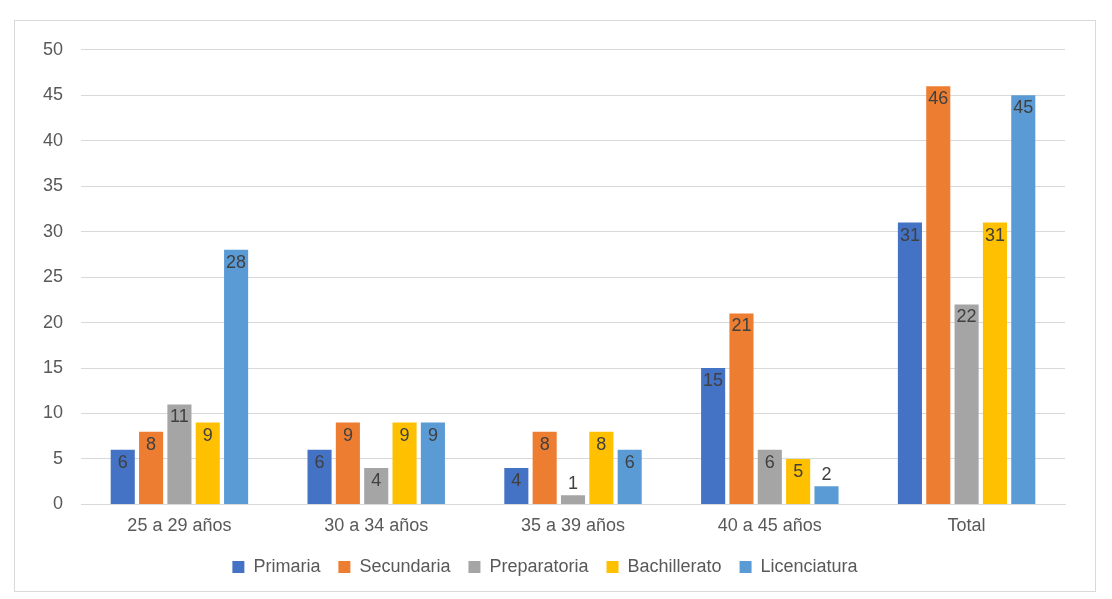  Describe the element at coordinates (58, 457) in the screenshot. I see `y-tick-label: 5` at that location.